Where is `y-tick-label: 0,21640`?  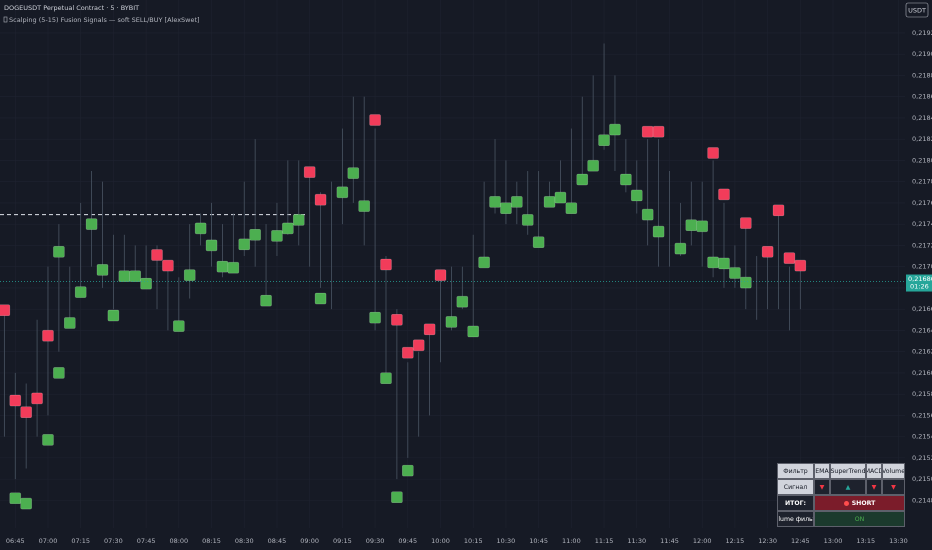 y-tick-label: 0,21640 is located at coordinates (922, 330).